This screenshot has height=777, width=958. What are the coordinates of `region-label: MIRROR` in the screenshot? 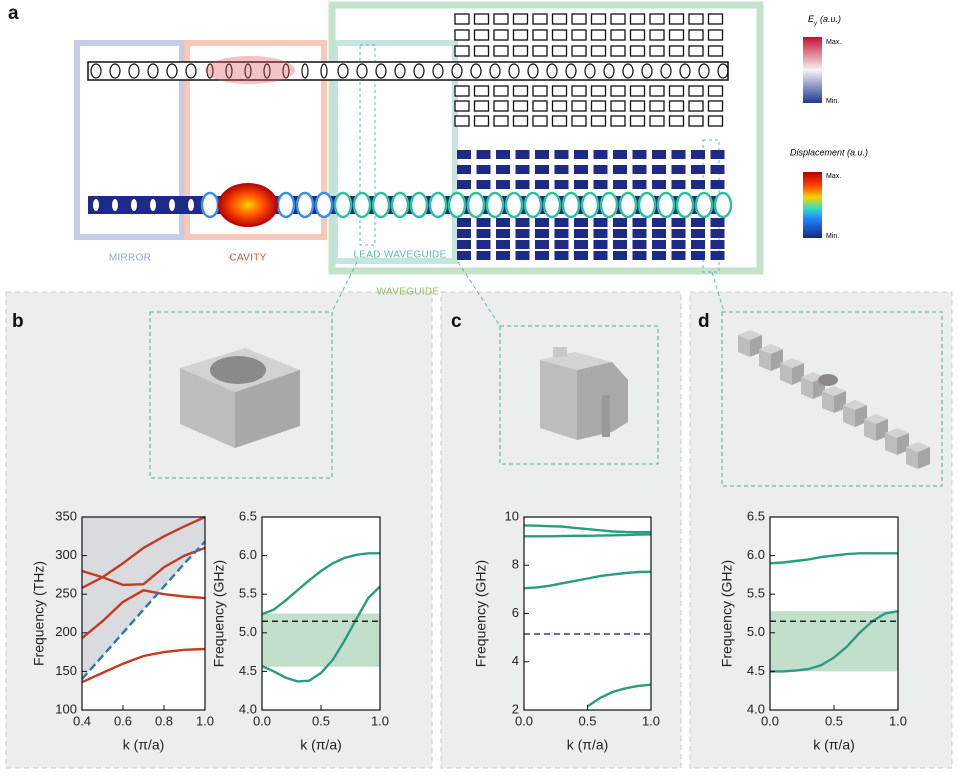 It's located at (130, 258).